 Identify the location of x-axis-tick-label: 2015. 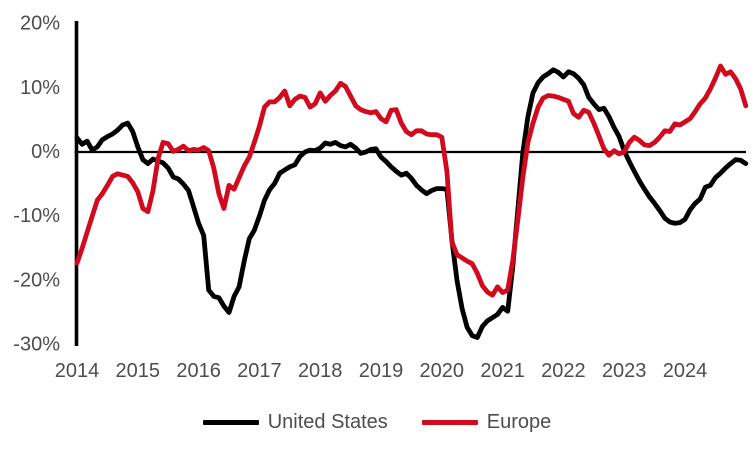
(138, 371).